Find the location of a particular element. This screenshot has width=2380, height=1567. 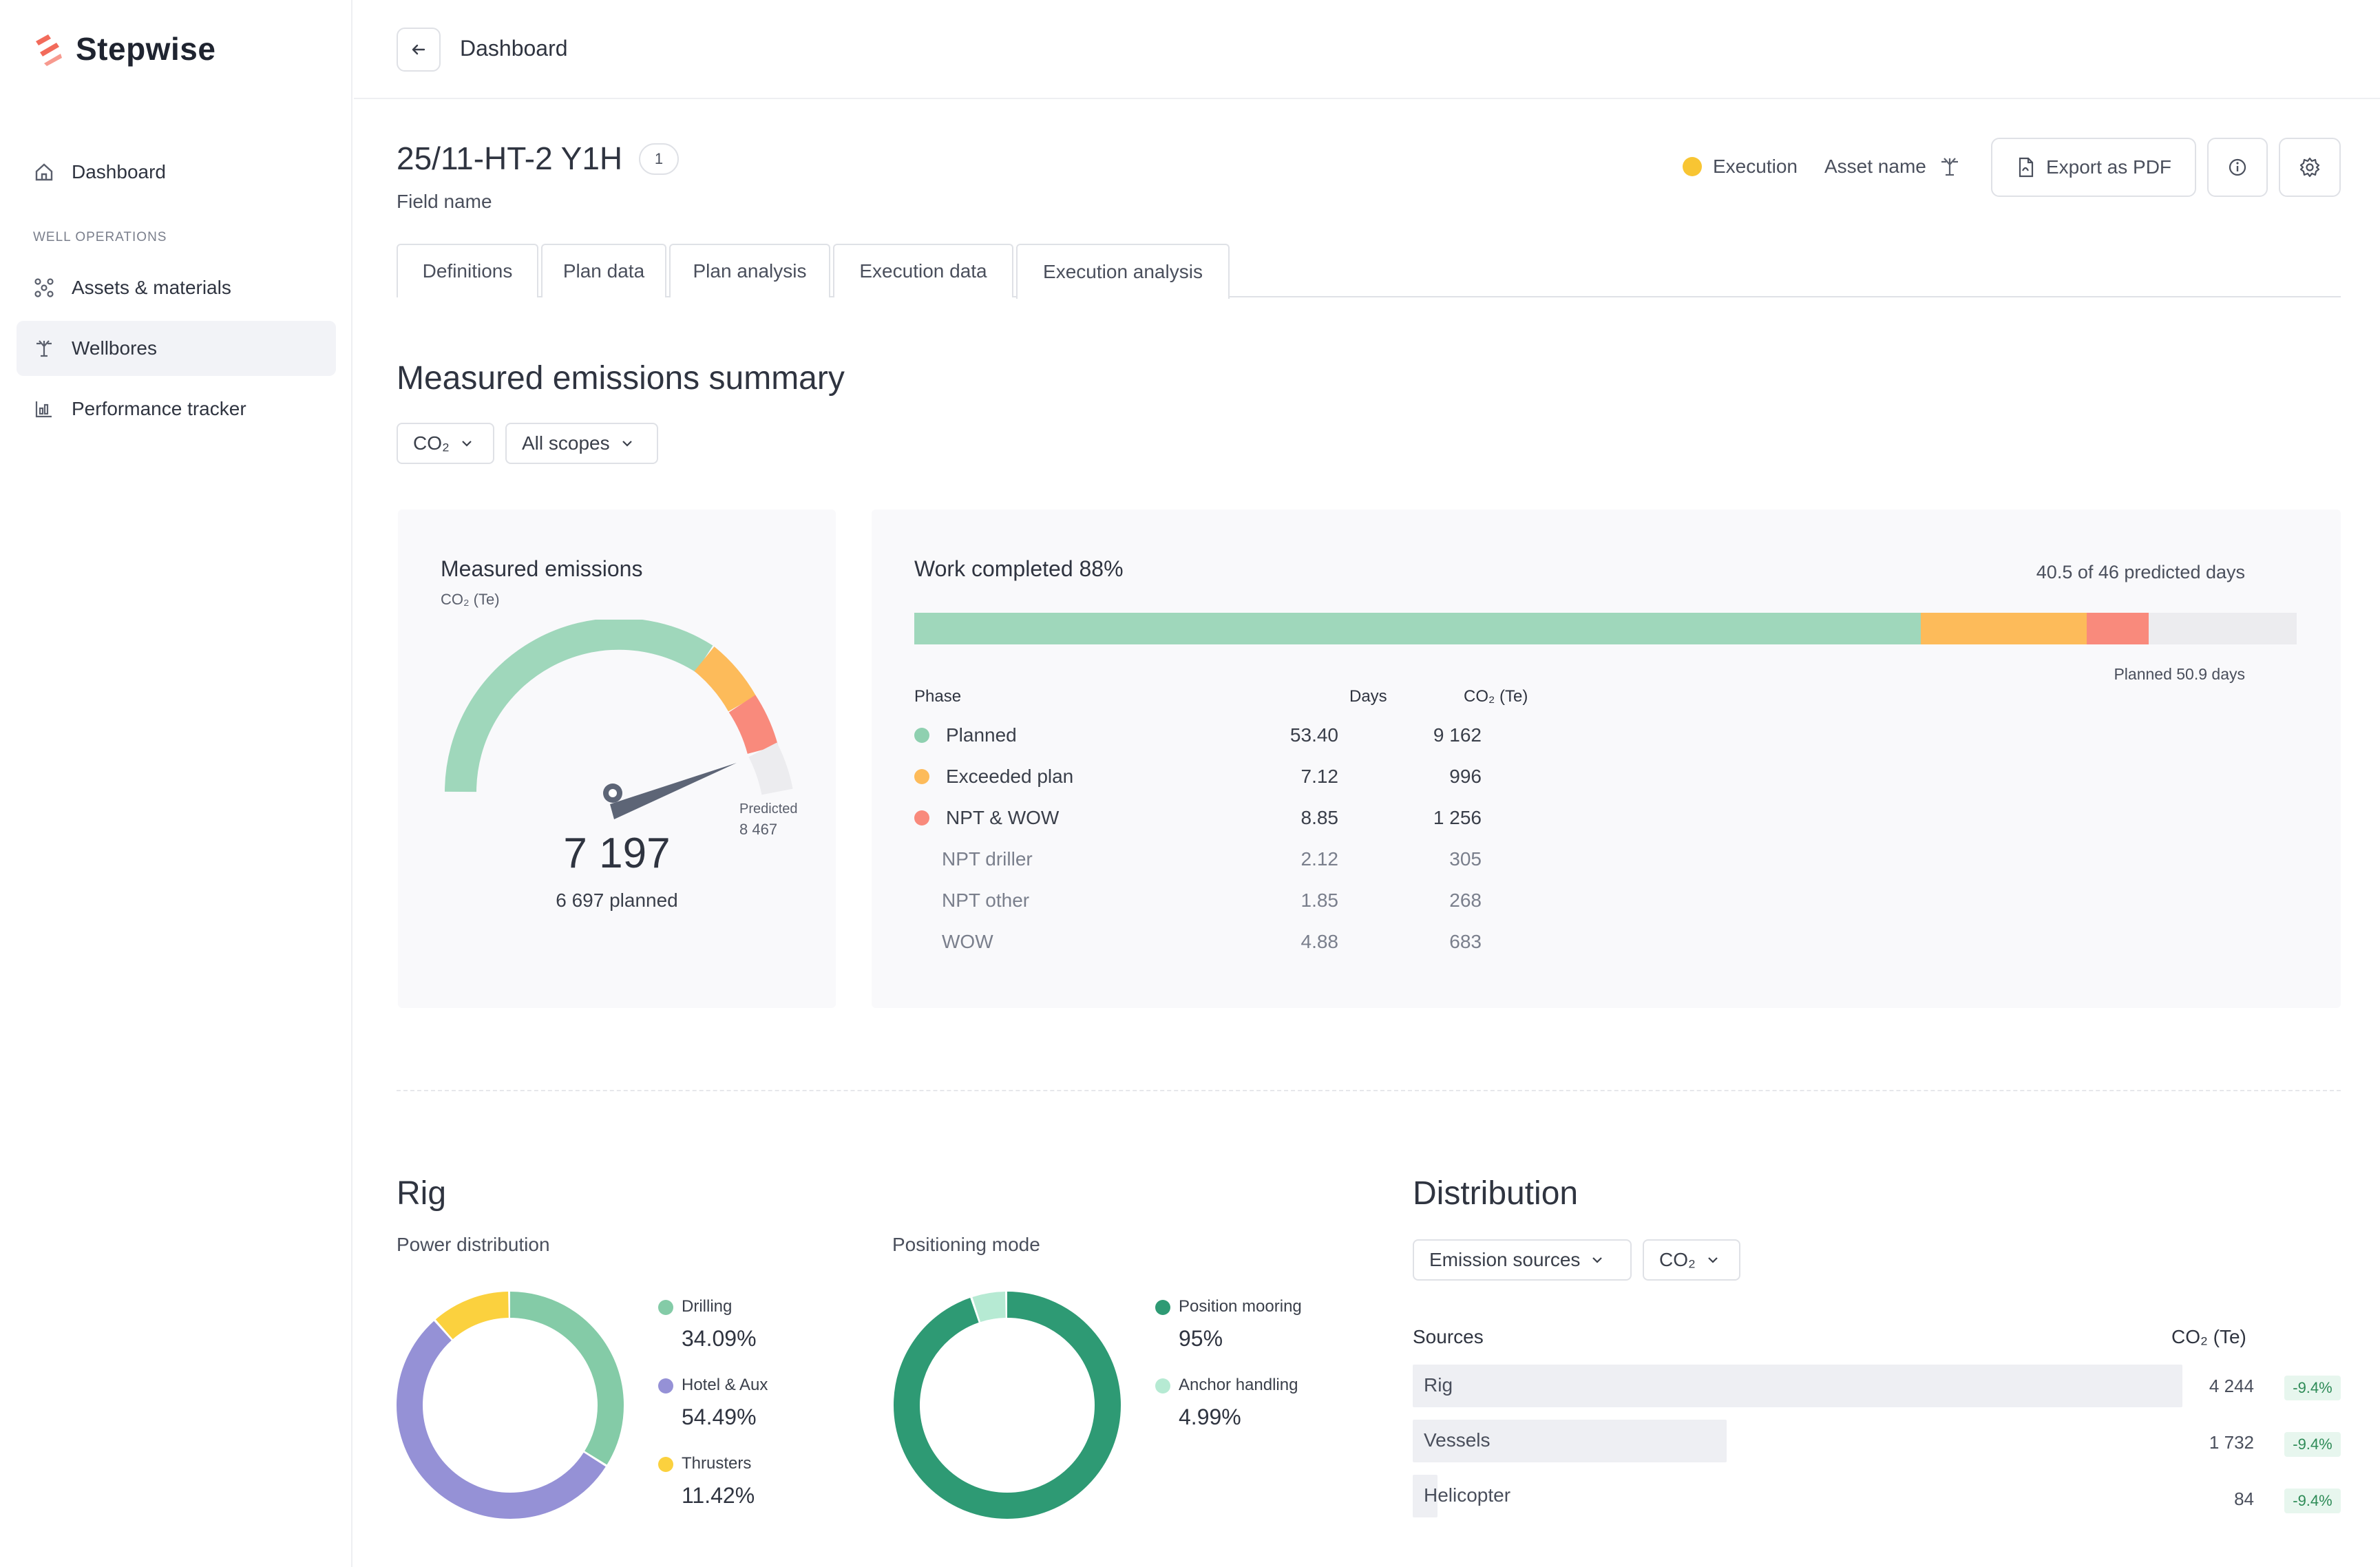

phase-npt-driller: NPT driller is located at coordinates (987, 859).